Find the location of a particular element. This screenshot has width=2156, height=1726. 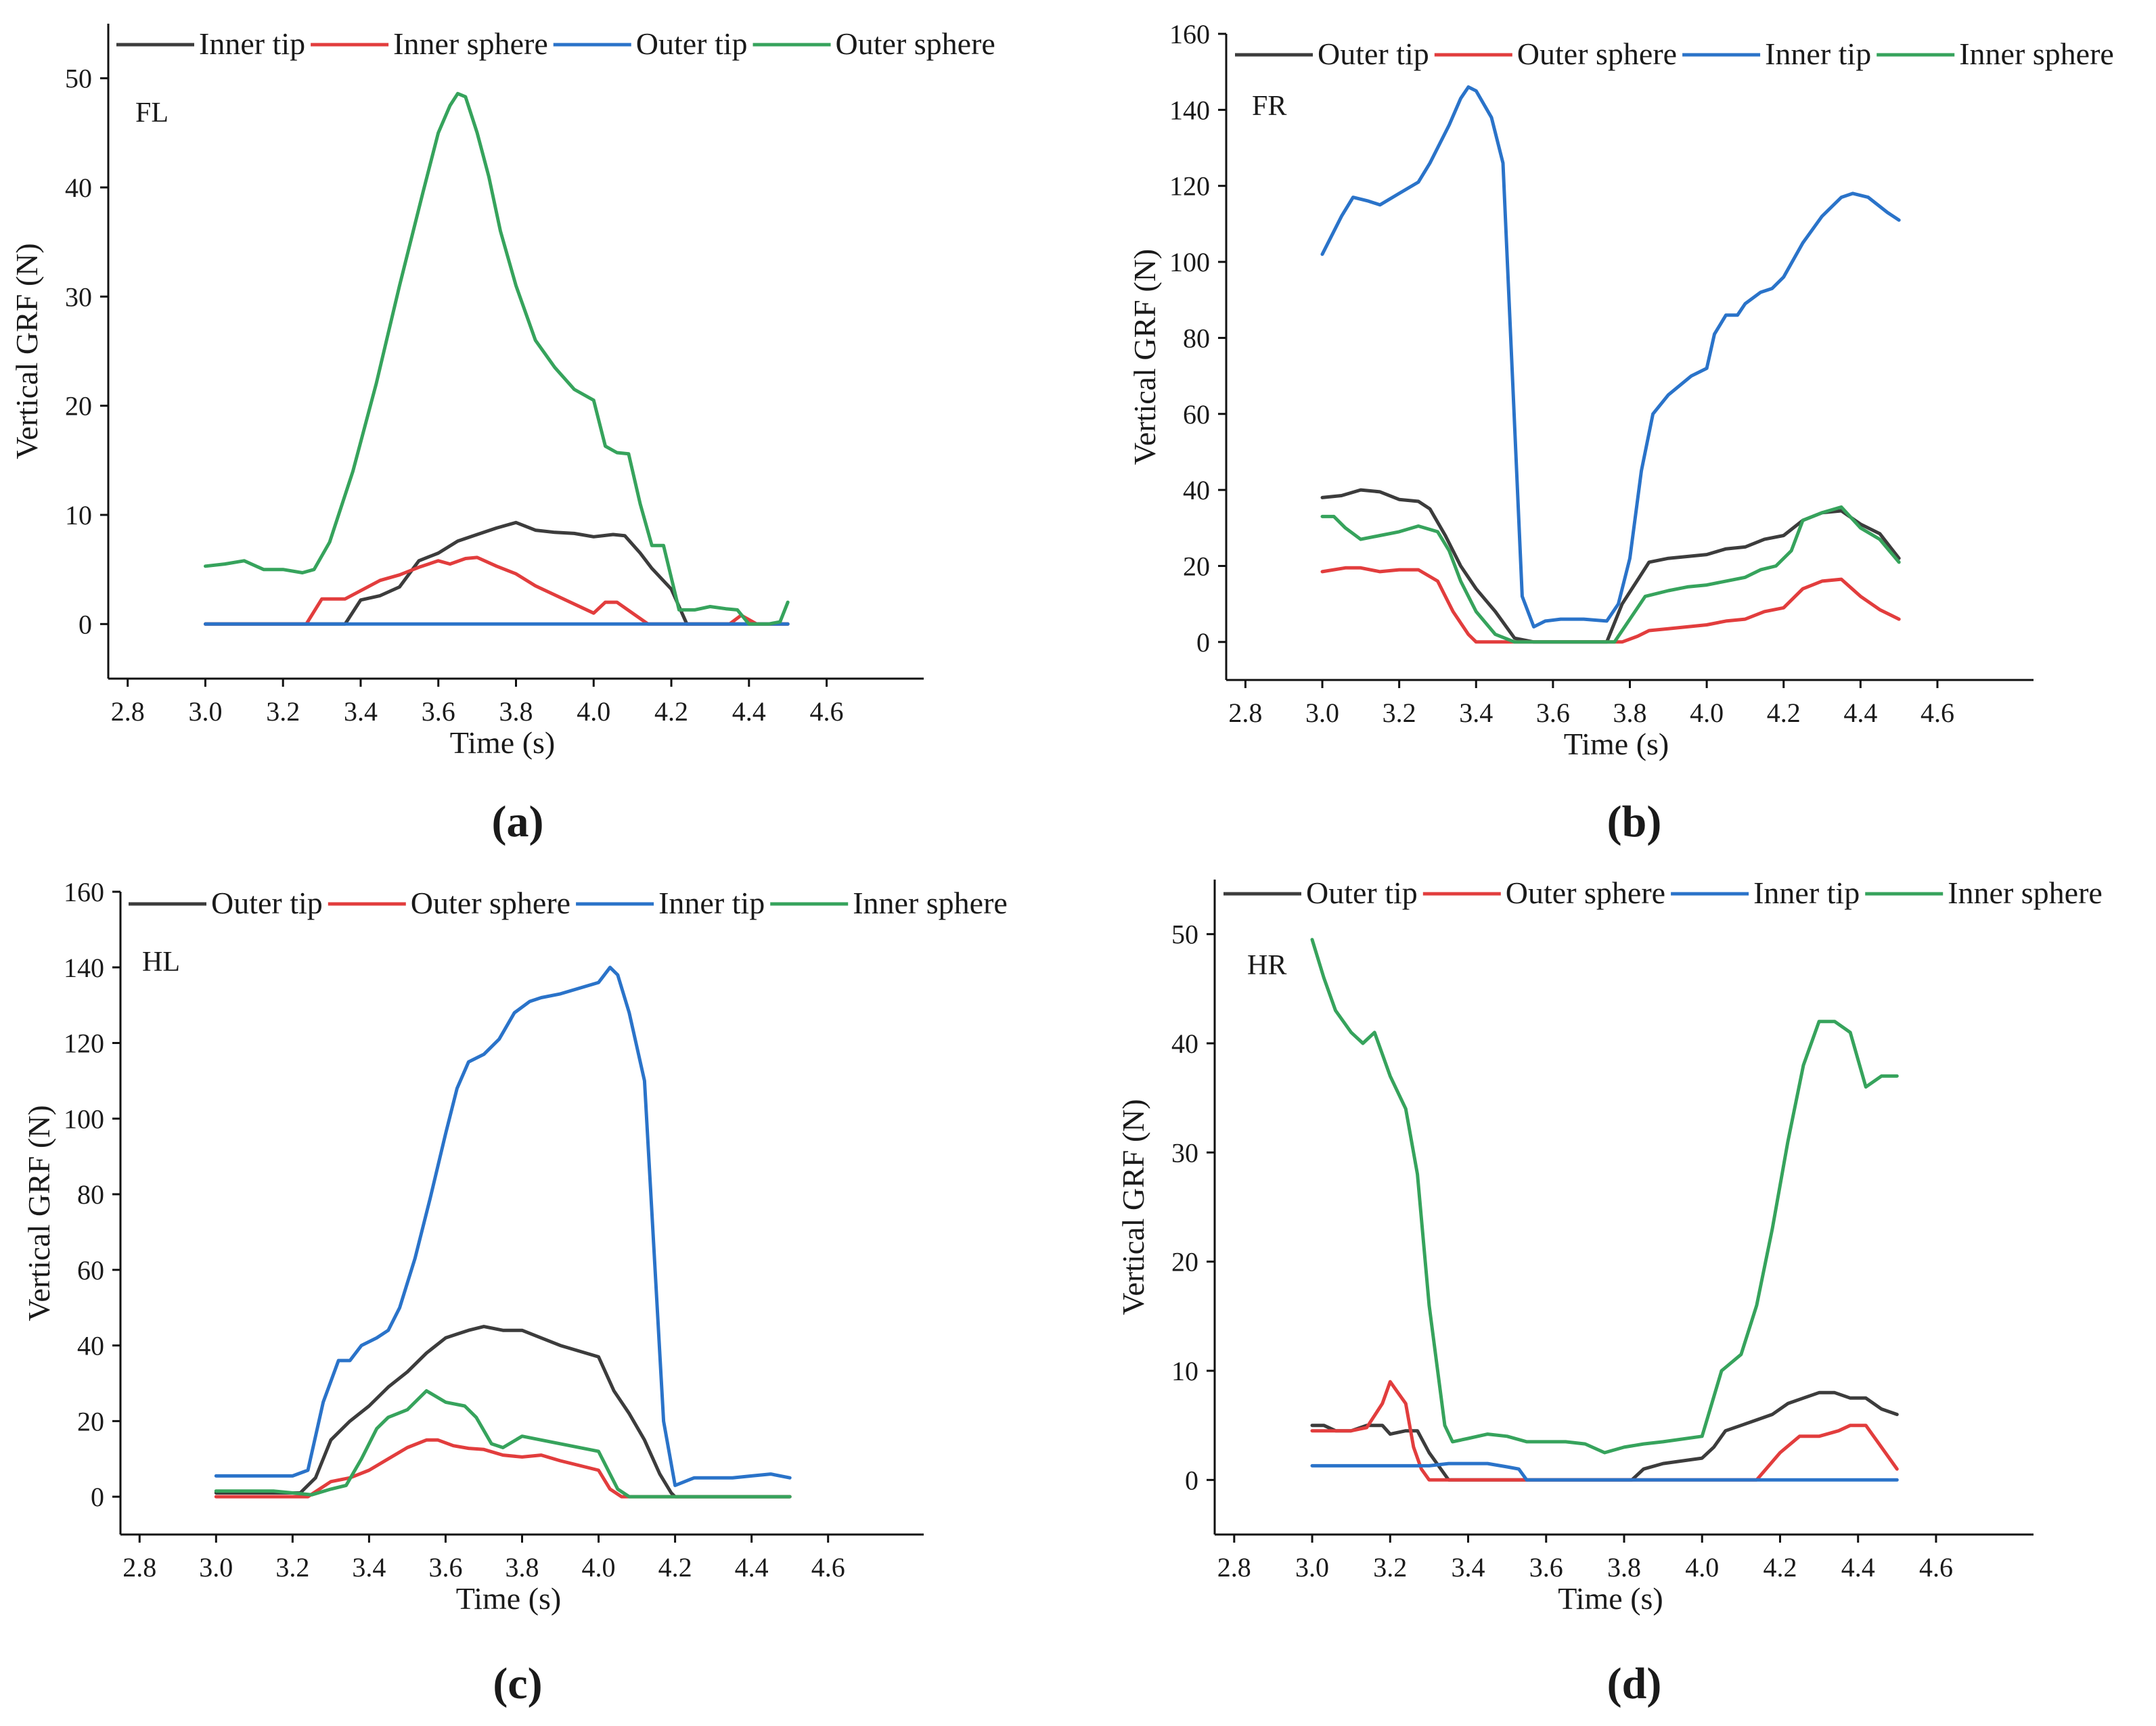

panel-label: FR is located at coordinates (1269, 106).